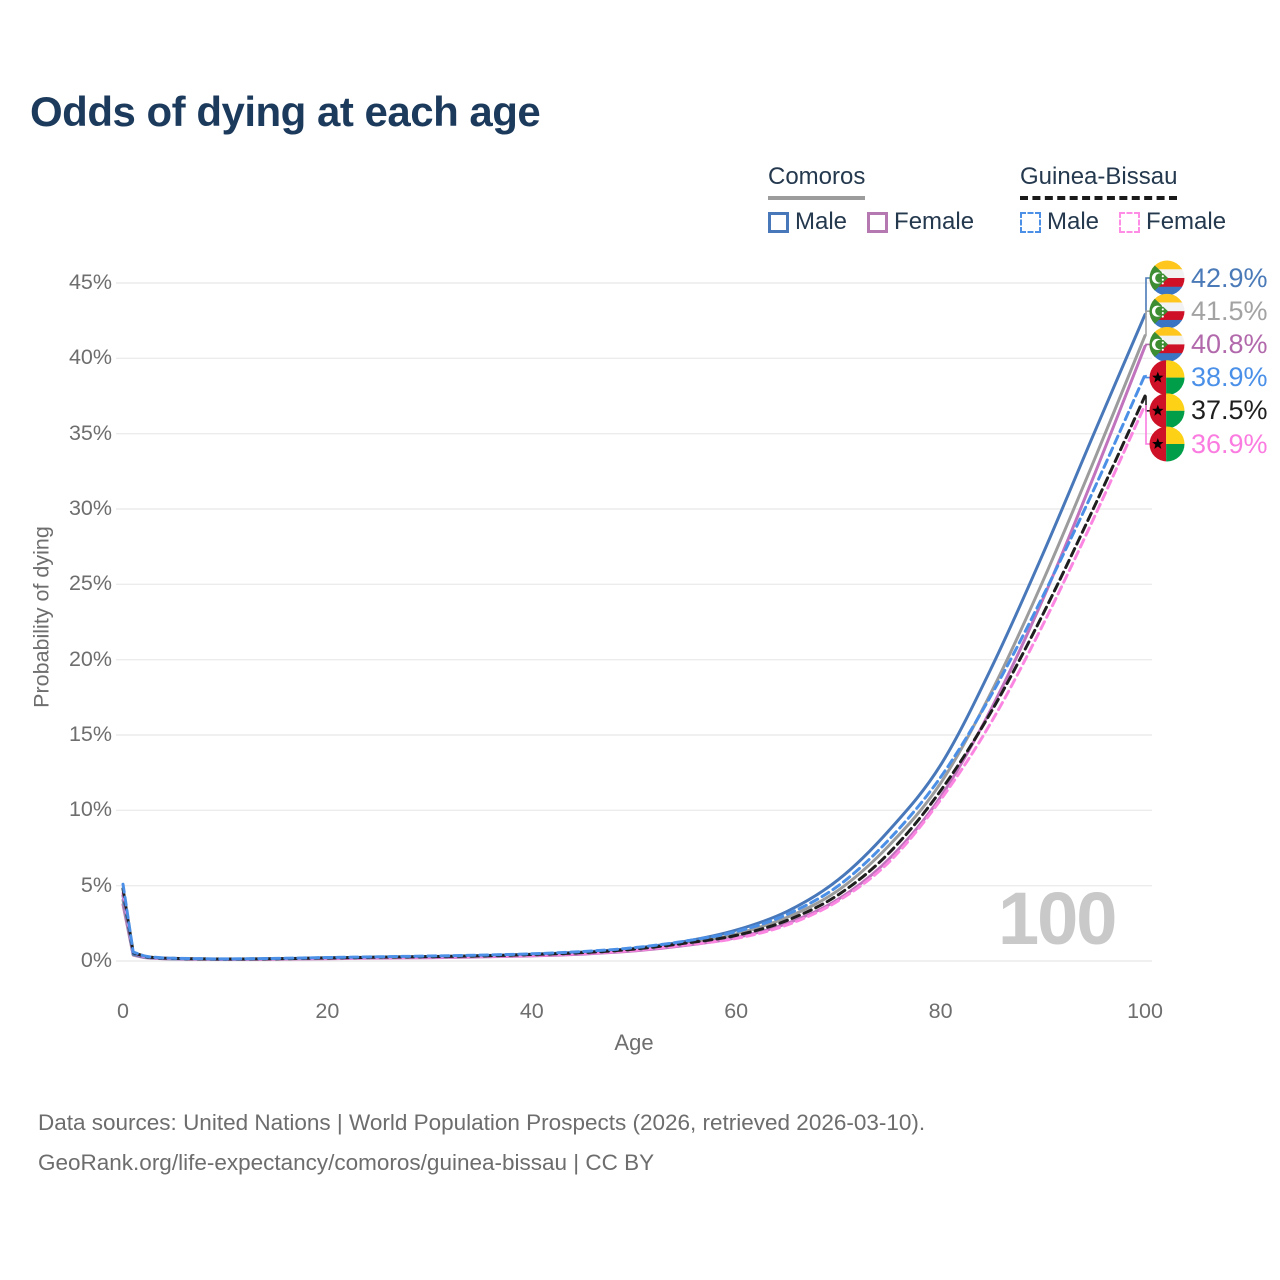  What do you see at coordinates (96, 884) in the screenshot?
I see `y-tick-label-5: 5%` at bounding box center [96, 884].